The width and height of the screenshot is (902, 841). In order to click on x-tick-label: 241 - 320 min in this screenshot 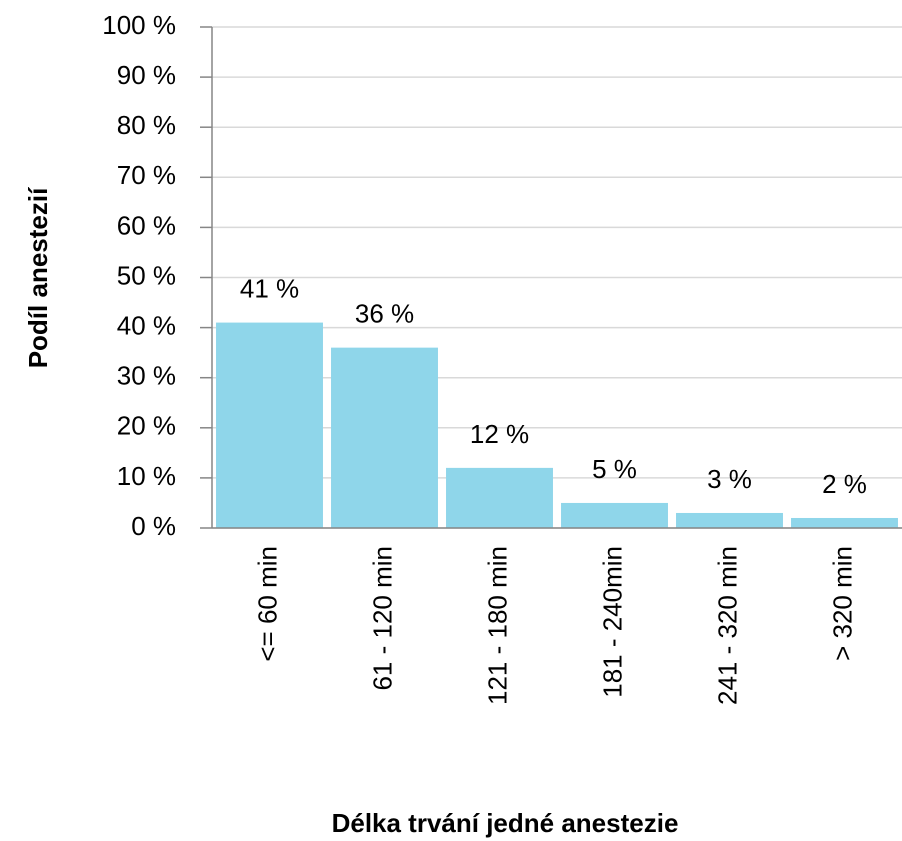, I will do `click(727, 625)`.